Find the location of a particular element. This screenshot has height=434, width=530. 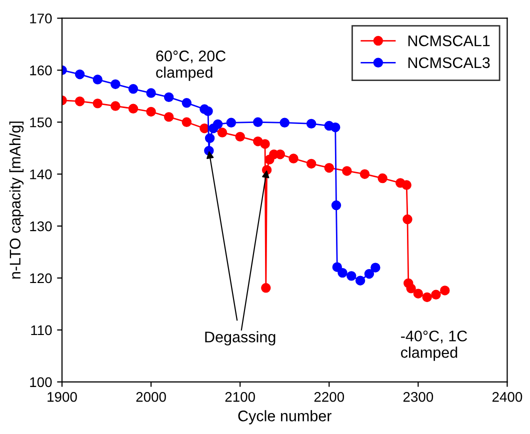

x-tick-label: 2000 is located at coordinates (151, 397).